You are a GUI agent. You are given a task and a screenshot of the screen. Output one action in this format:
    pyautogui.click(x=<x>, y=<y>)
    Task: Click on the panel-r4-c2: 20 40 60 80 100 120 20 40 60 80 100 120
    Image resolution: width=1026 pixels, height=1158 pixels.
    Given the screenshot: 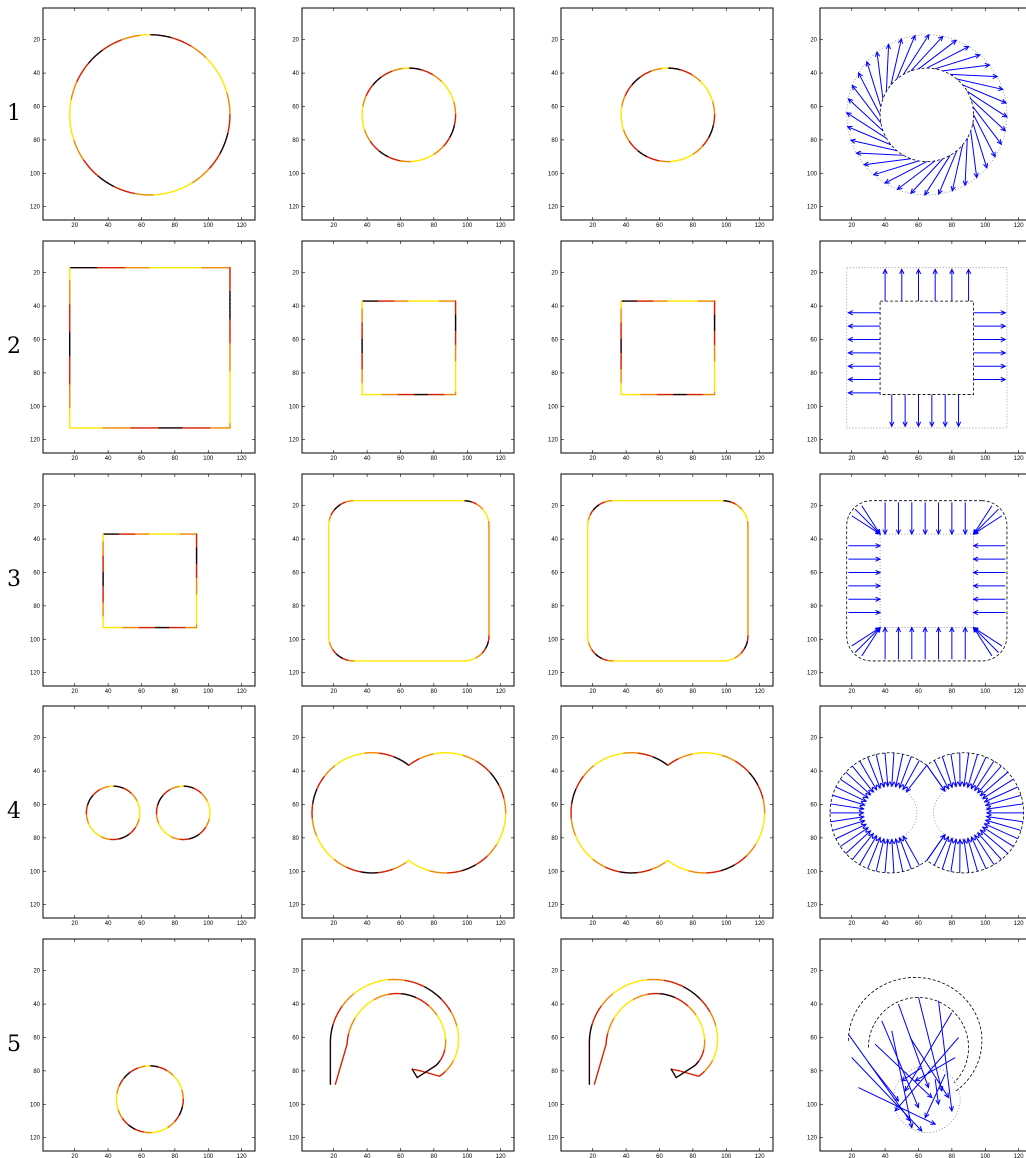 What is the action you would take?
    pyautogui.click(x=402, y=816)
    